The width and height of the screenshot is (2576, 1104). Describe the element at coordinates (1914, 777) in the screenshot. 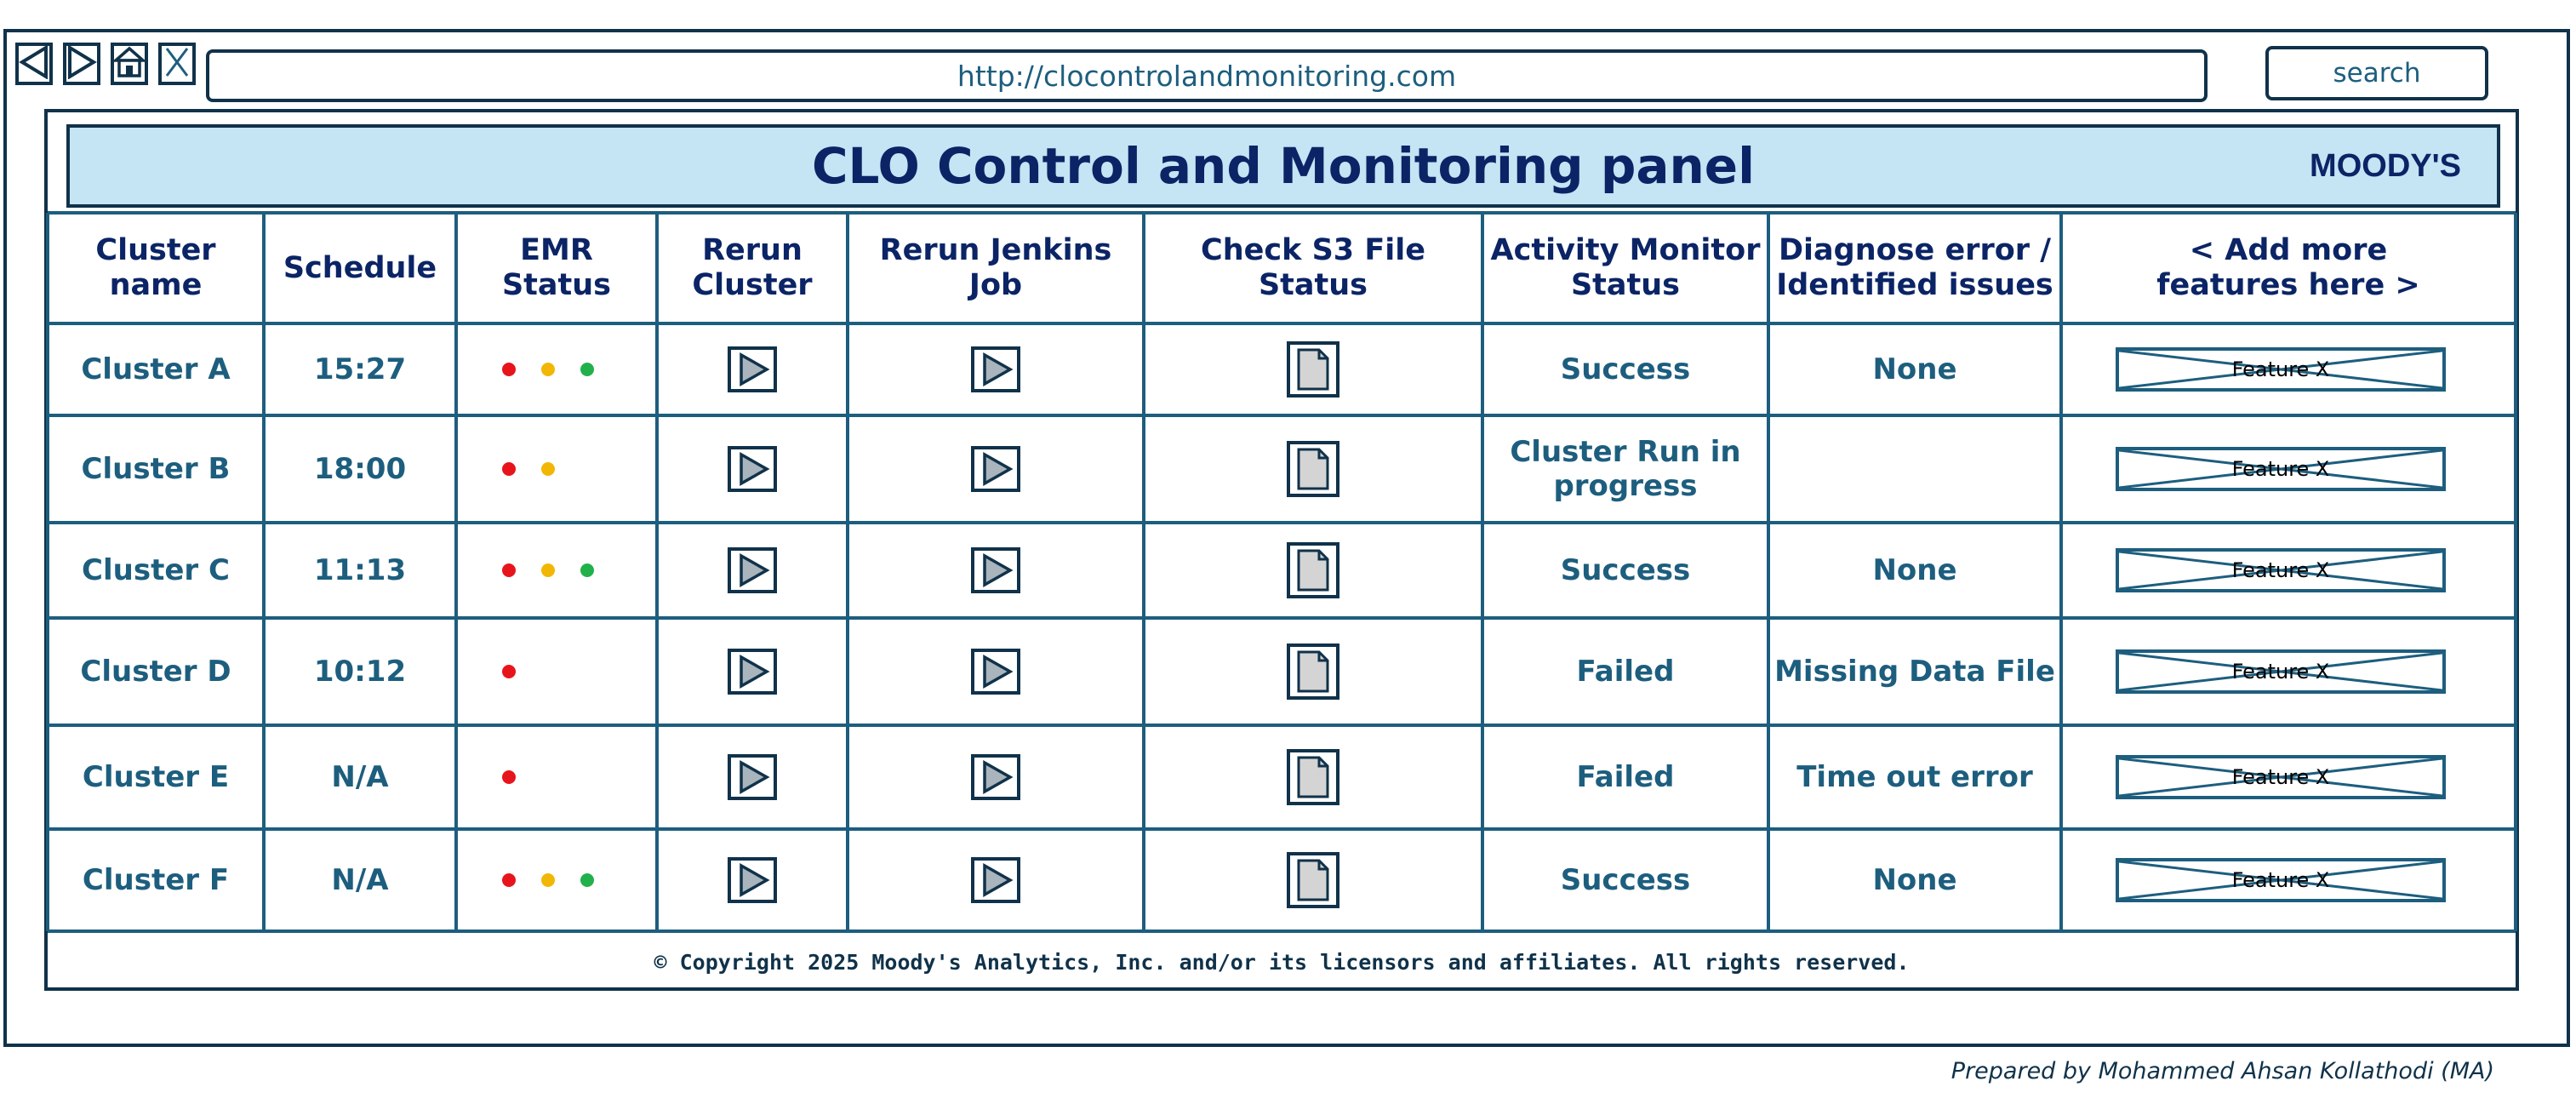

I see `identified-issue: Time out error` at that location.